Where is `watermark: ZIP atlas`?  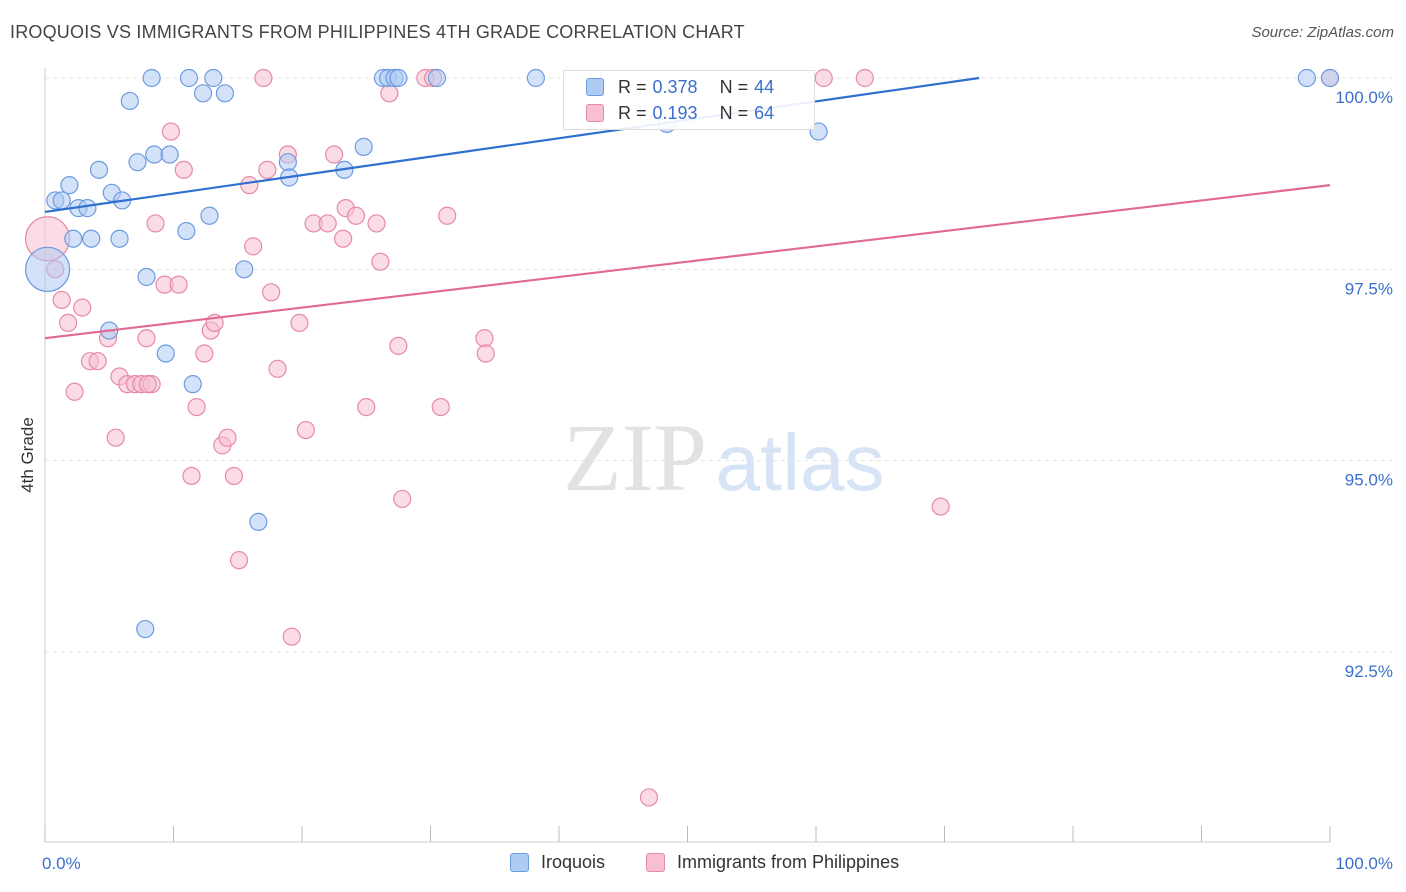
watermark: ZIP atlas is located at coordinates (723, 457).